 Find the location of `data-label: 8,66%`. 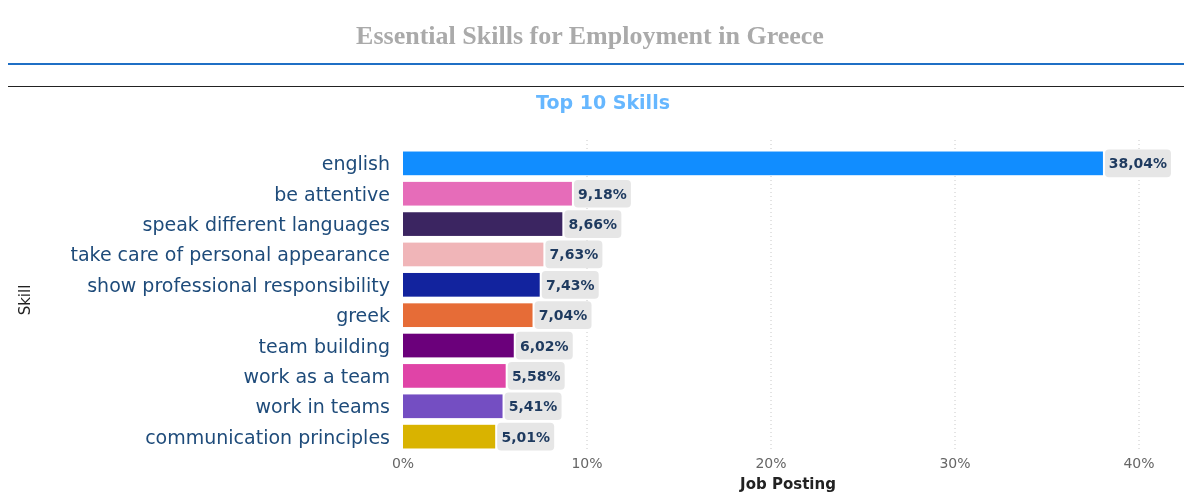

data-label: 8,66% is located at coordinates (593, 224).